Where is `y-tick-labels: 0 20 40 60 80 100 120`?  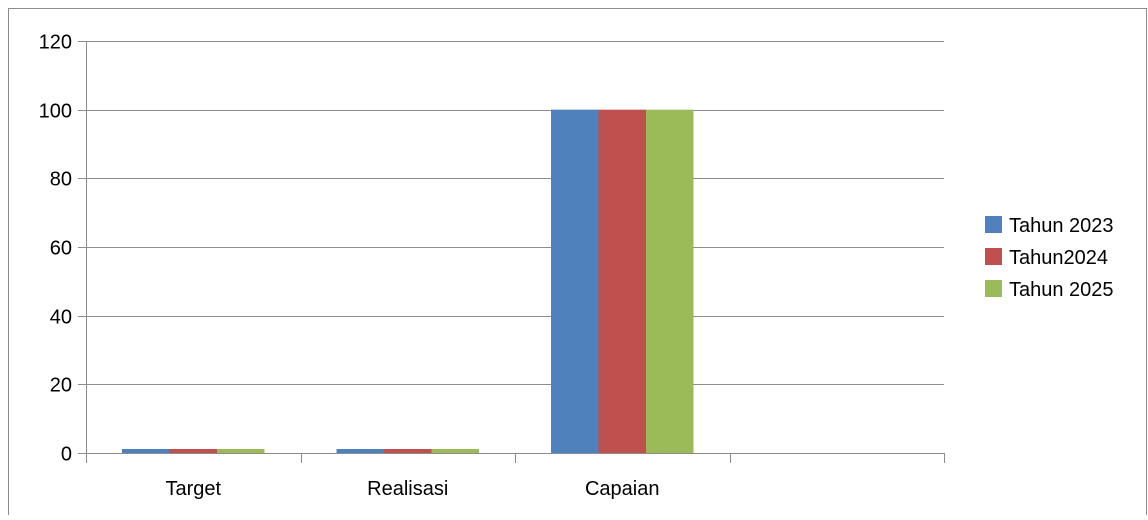
y-tick-labels: 0 20 40 60 80 100 120 is located at coordinates (55, 249).